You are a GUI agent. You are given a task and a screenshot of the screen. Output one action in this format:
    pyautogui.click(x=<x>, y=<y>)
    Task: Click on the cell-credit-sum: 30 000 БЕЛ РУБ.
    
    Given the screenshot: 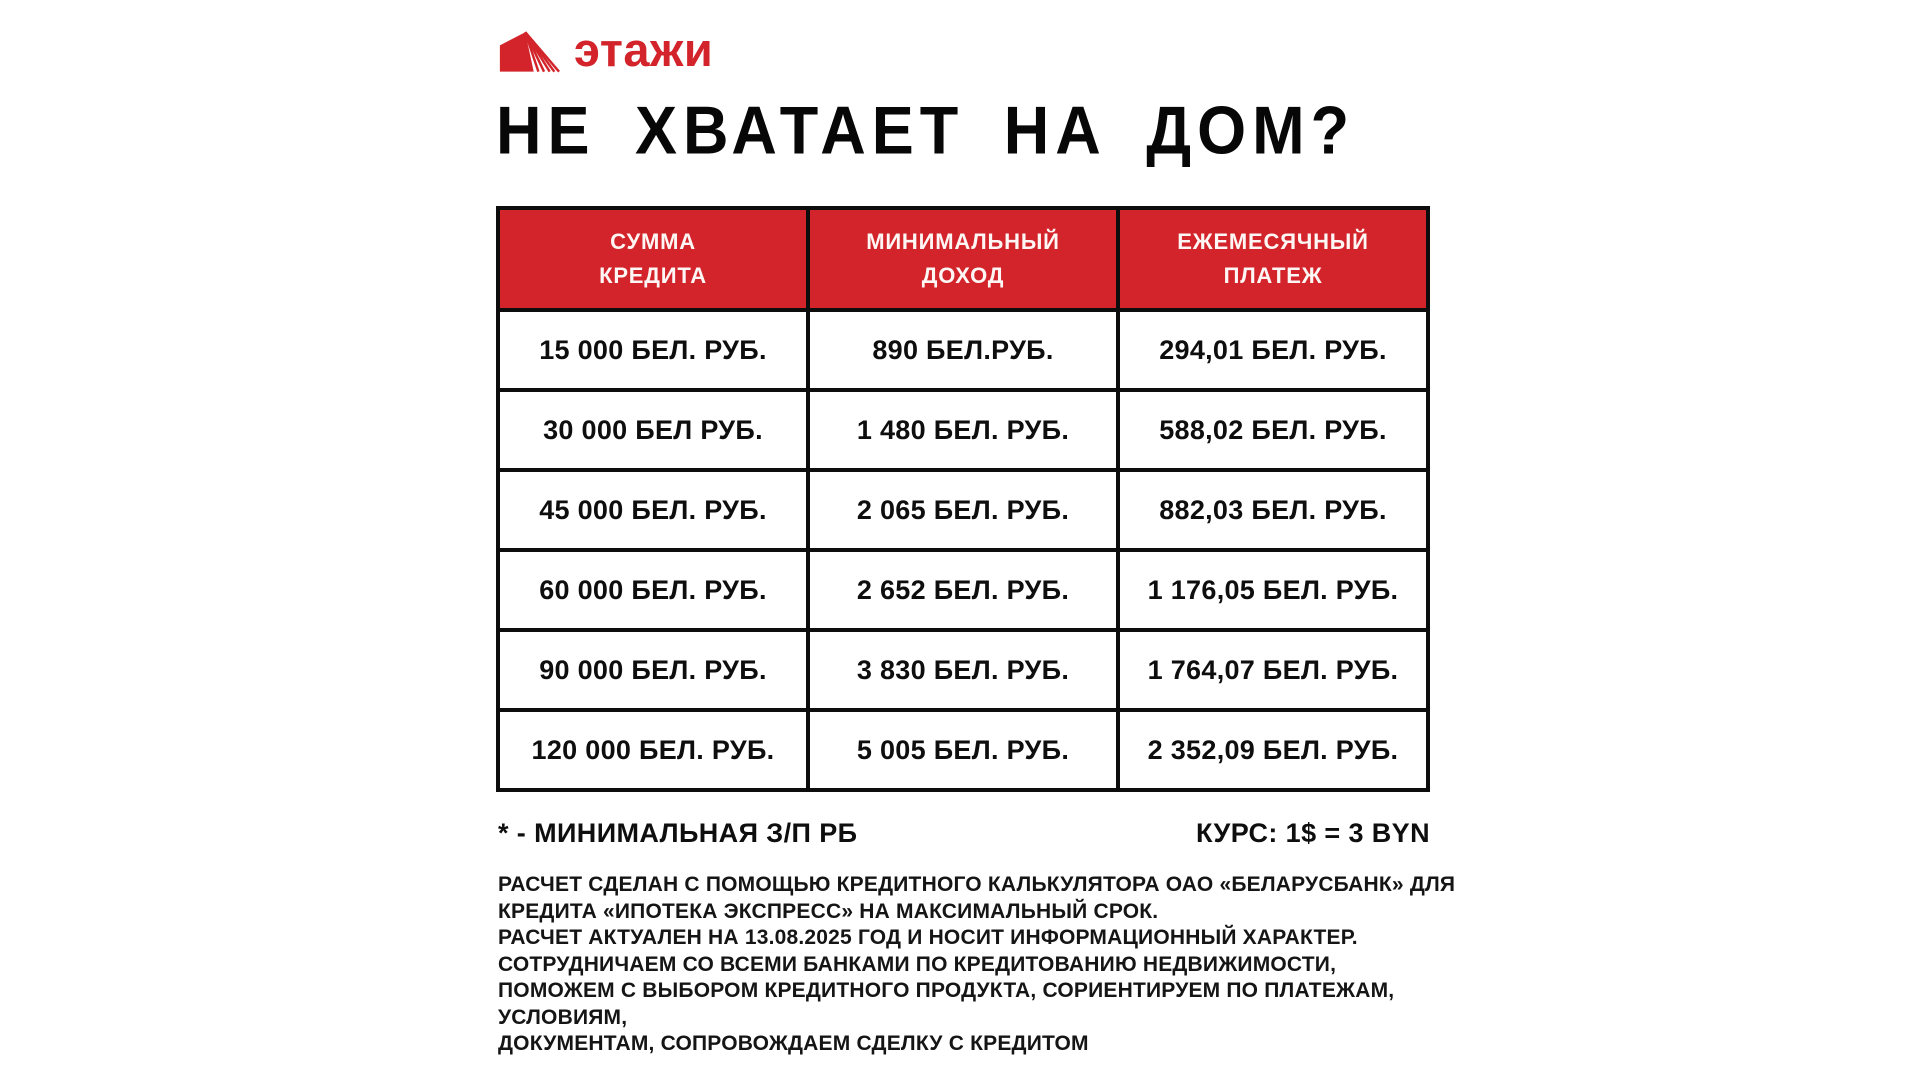 What is the action you would take?
    pyautogui.click(x=653, y=430)
    